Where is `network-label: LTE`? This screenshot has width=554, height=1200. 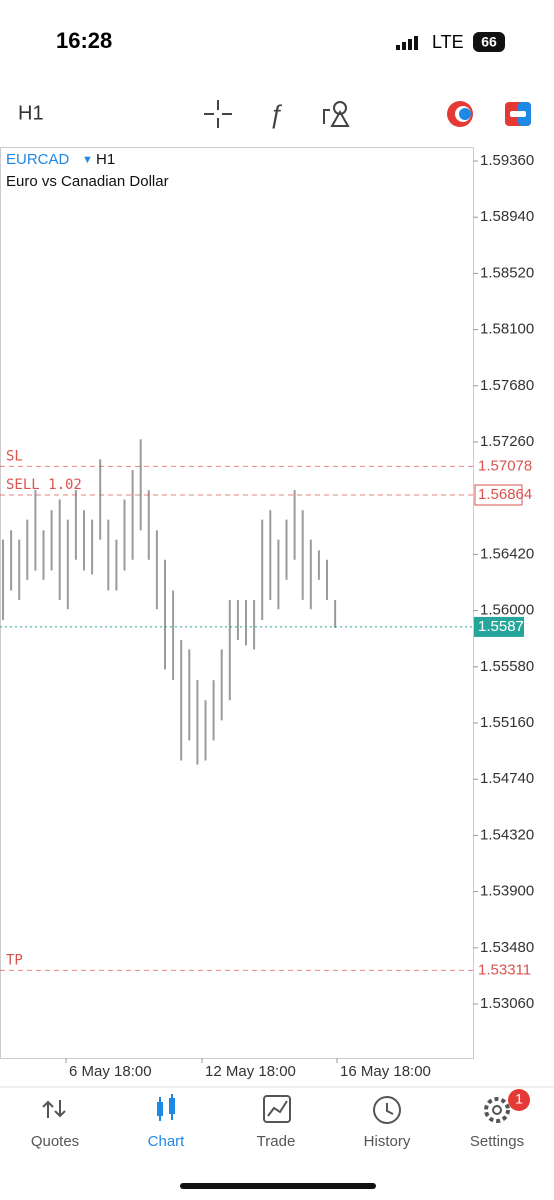
network-label: LTE is located at coordinates (448, 42).